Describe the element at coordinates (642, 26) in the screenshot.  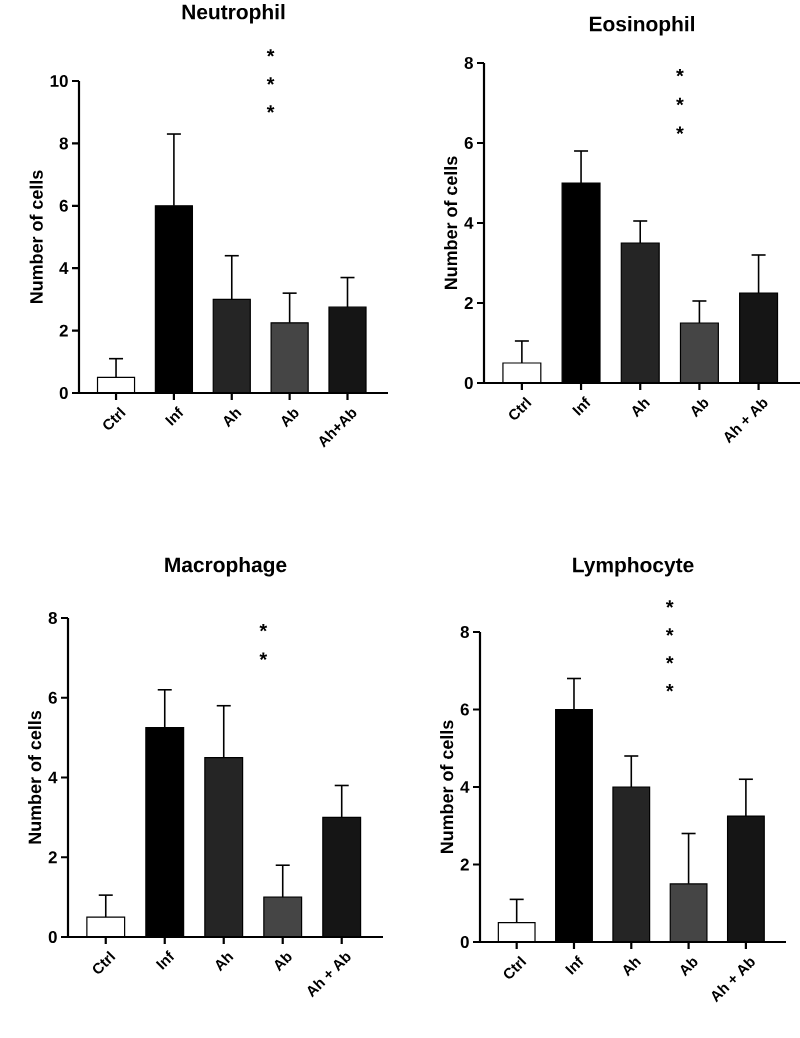
I see `chart-title: Eosinophil` at that location.